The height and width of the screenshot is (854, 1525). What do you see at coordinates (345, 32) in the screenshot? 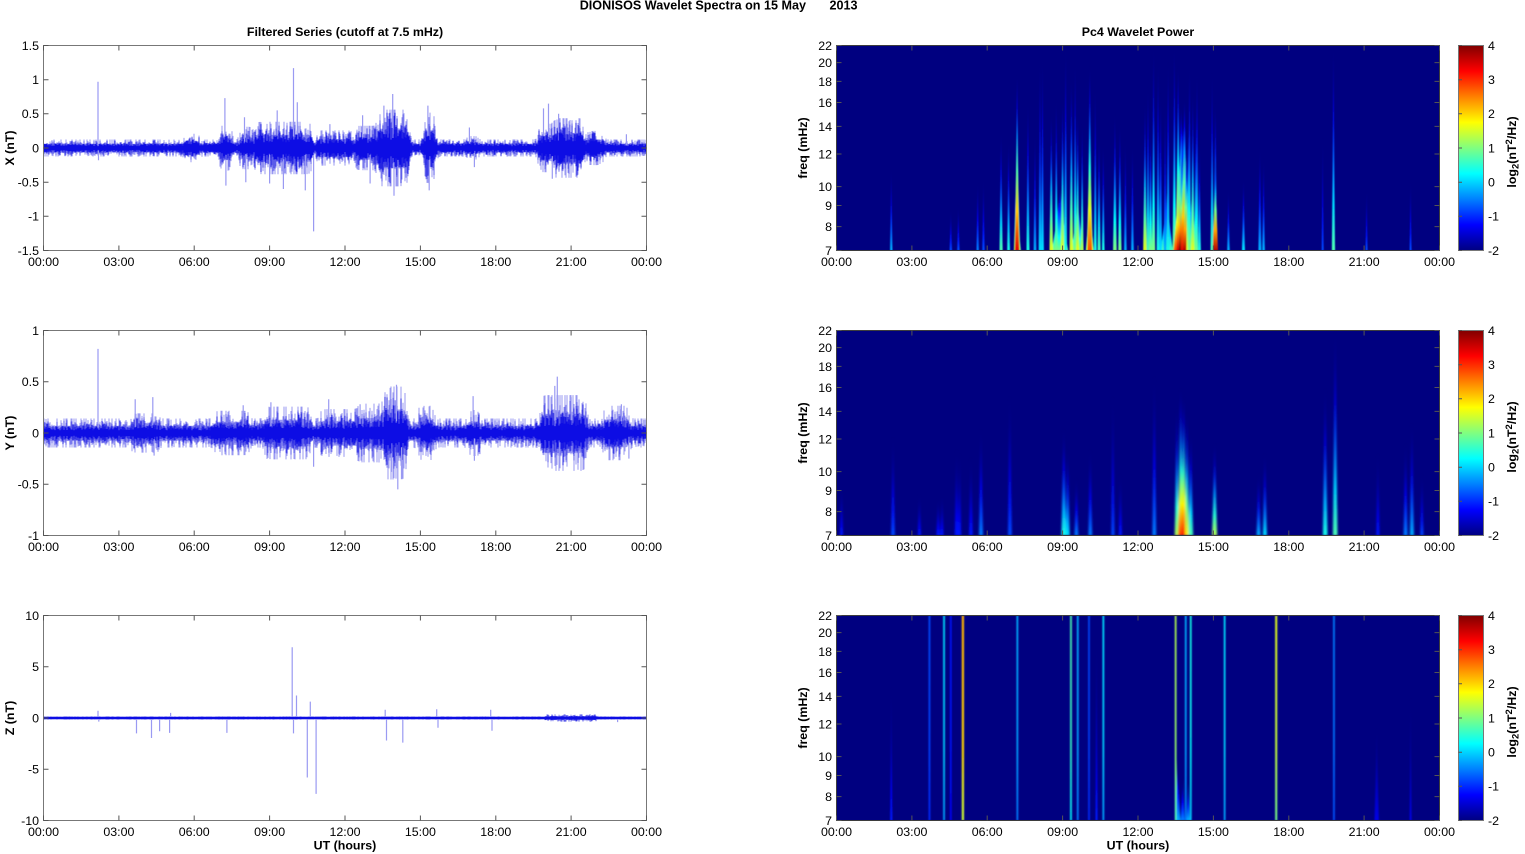
I see `svg-text:Filtered Series (cutoff at 7.5: Filtered Series (cutoff at 7.5 mHz)` at bounding box center [345, 32].